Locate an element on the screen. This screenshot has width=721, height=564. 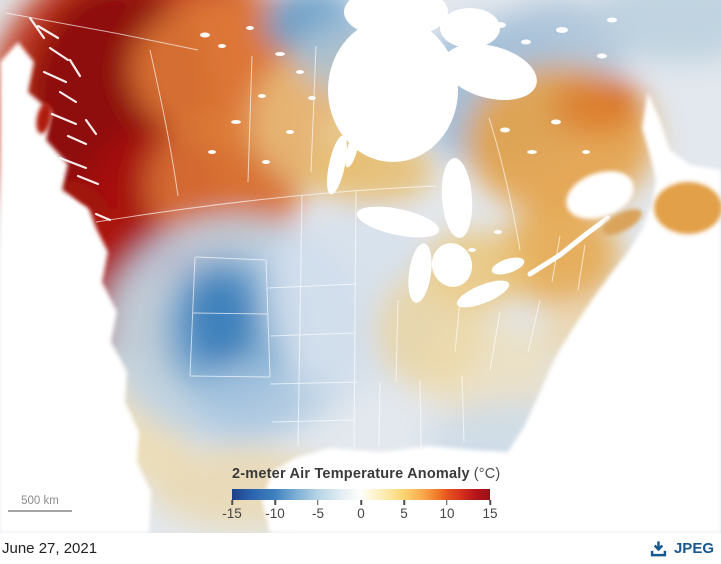
legend-tick-labels: -15 -10 -5 0 5 10 15 is located at coordinates (359, 514).